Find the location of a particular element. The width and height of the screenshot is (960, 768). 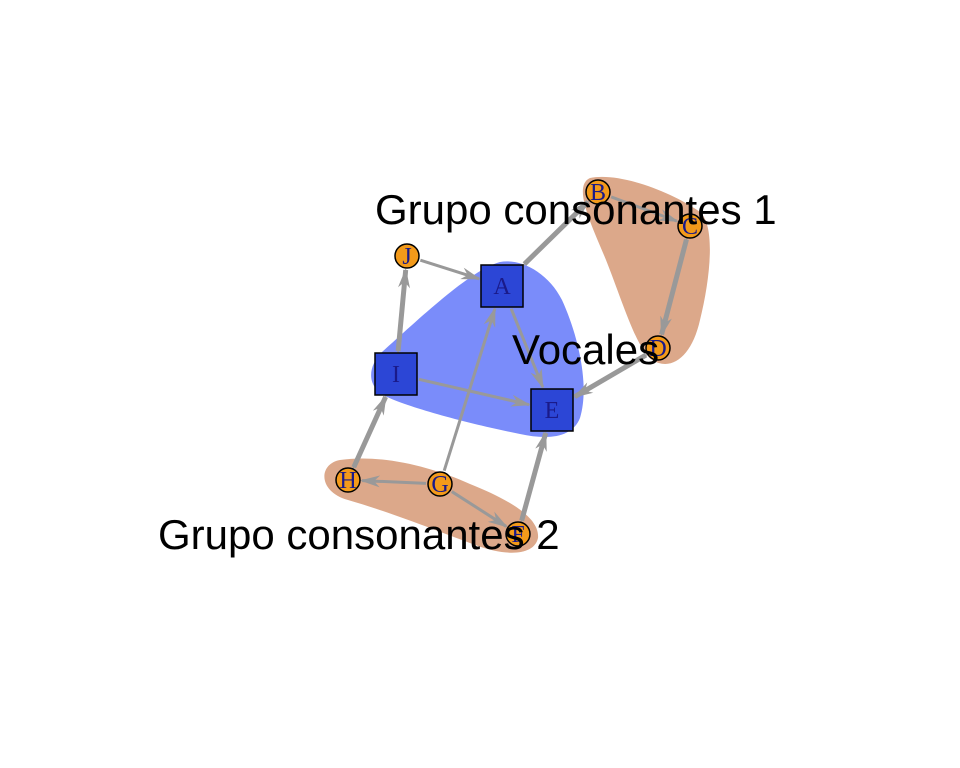

node-square-E is located at coordinates (552, 410).